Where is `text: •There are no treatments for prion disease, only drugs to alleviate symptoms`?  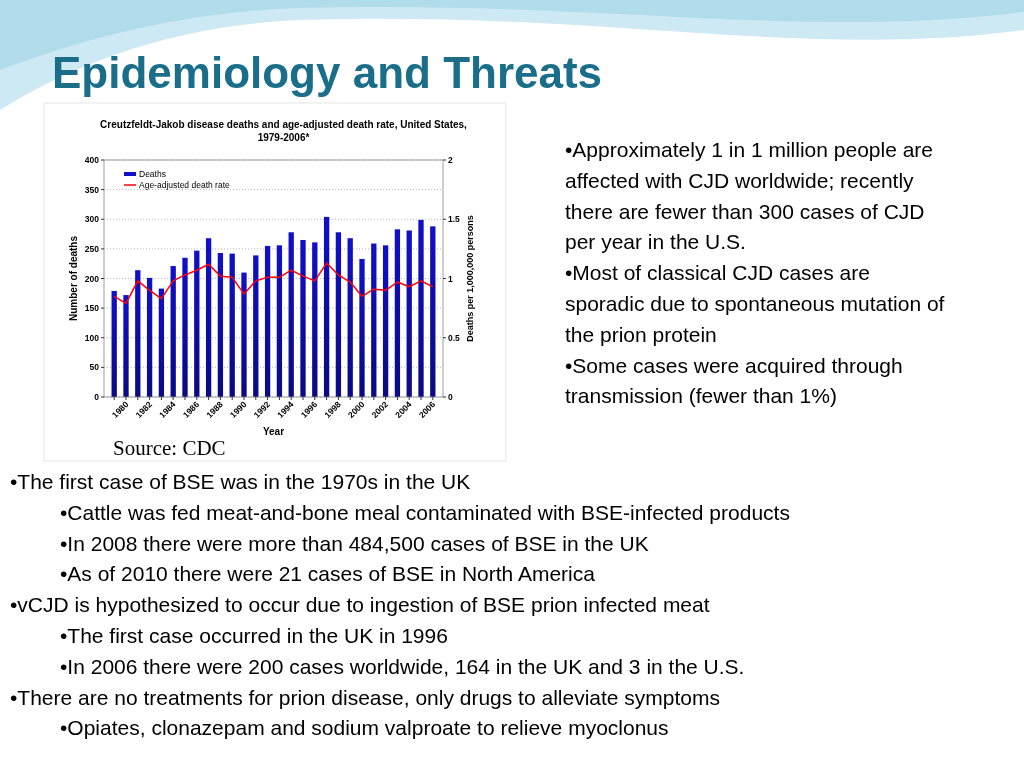 text: •There are no treatments for prion disease, only drugs to alleviate symptoms is located at coordinates (365, 697).